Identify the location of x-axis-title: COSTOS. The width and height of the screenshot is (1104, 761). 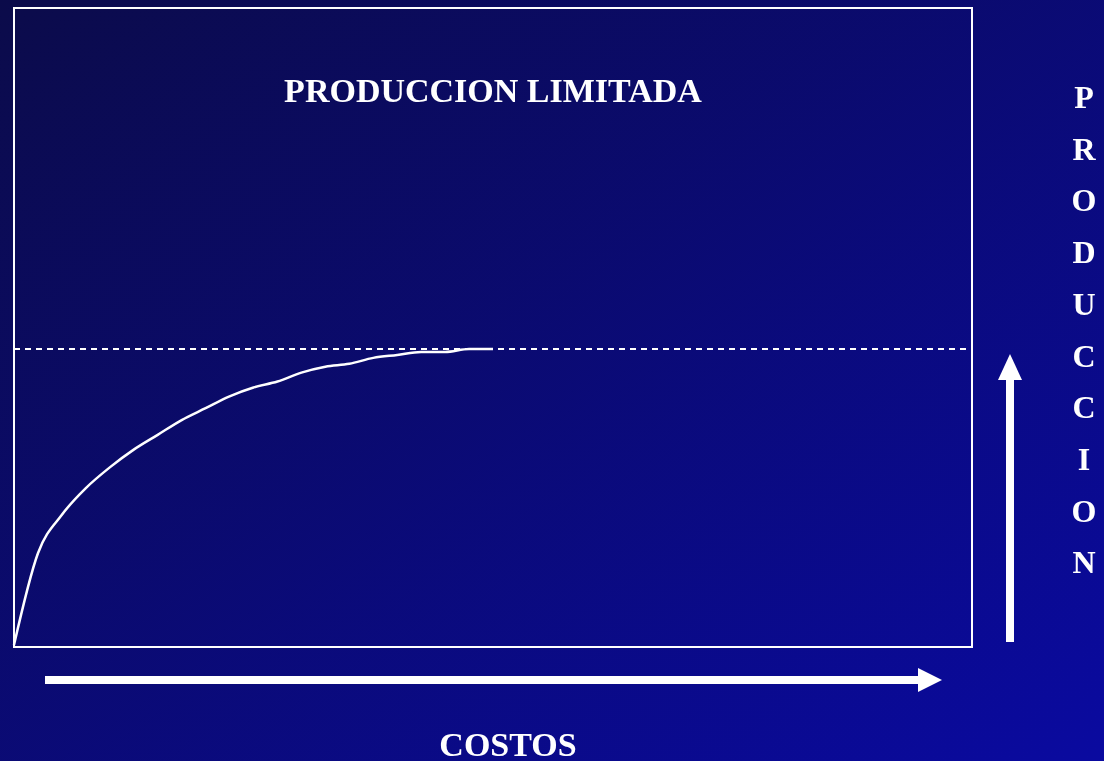
(508, 743).